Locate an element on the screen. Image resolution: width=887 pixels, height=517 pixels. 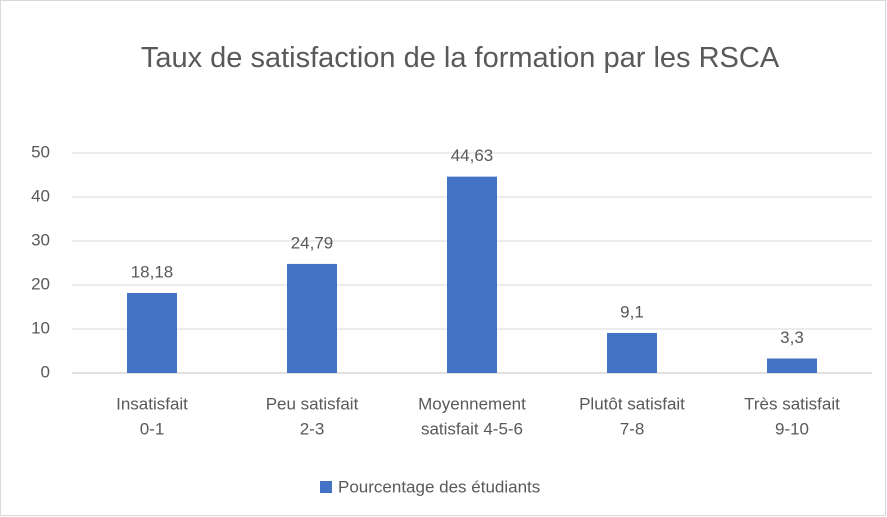
x-tick-label: 0-1 is located at coordinates (152, 428).